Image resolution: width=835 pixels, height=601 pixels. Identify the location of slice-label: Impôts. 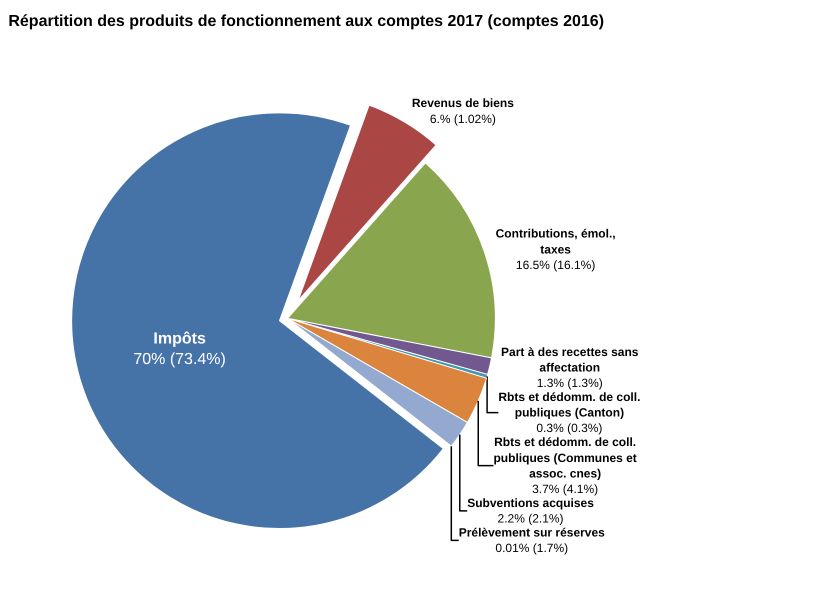
(179, 339).